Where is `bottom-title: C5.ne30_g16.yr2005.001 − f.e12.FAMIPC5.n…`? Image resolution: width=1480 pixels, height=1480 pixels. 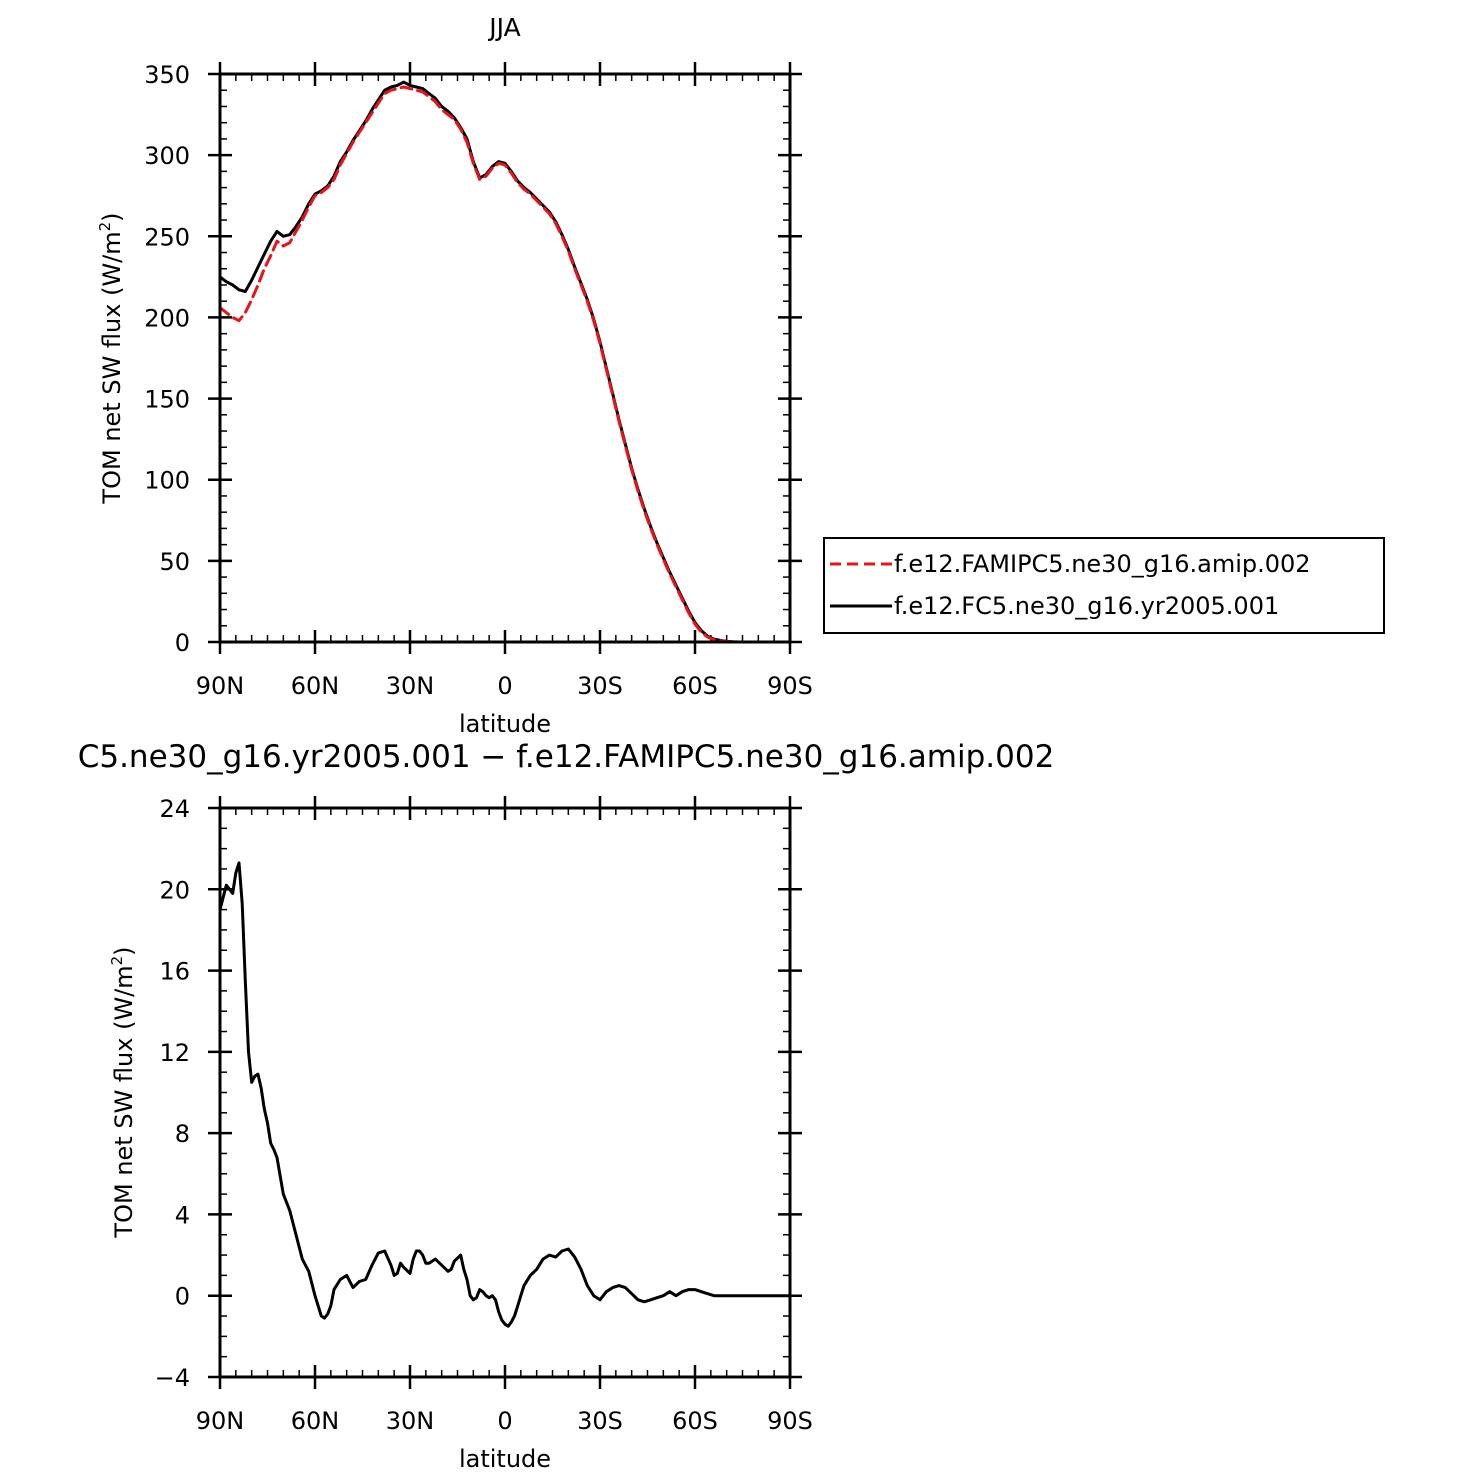
bottom-title: C5.ne30_g16.yr2005.001 − f.e12.FAMIPC5.n… is located at coordinates (566, 757).